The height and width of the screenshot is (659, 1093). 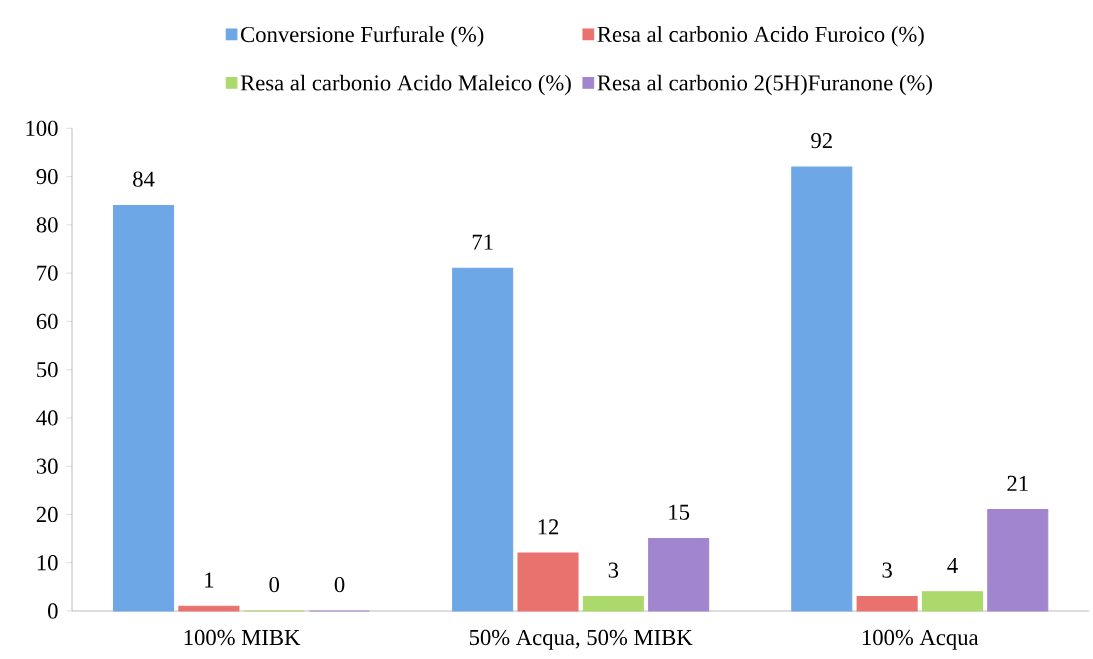 I want to click on data-label: 84, so click(x=144, y=179).